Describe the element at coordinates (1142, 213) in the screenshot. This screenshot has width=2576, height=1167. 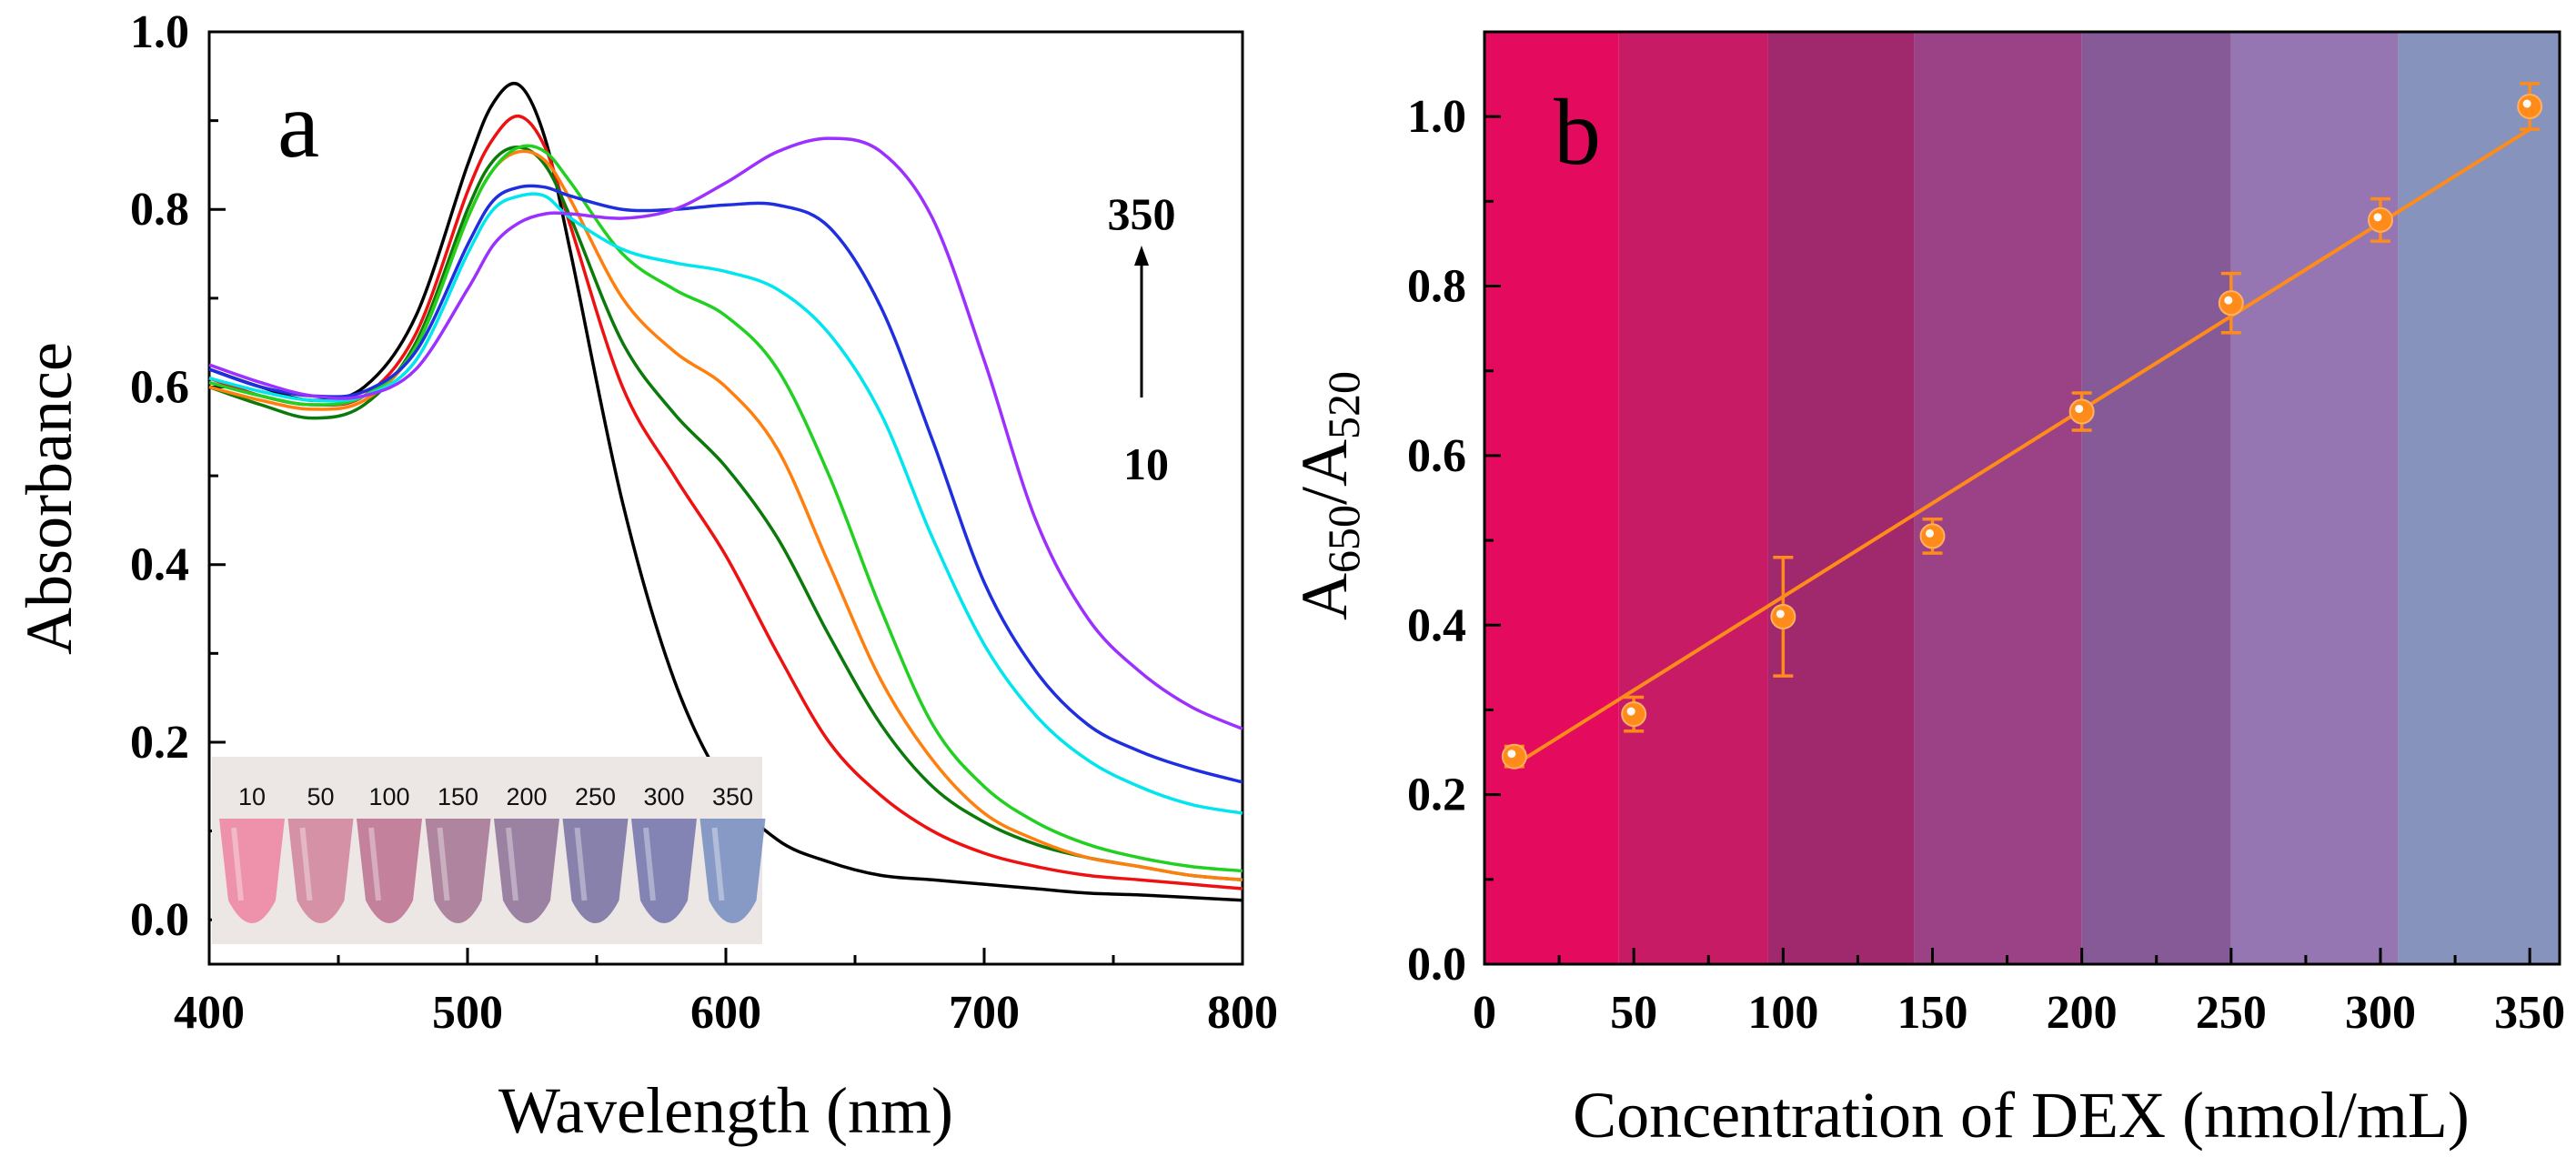
I see `arrow-top-label: 350` at that location.